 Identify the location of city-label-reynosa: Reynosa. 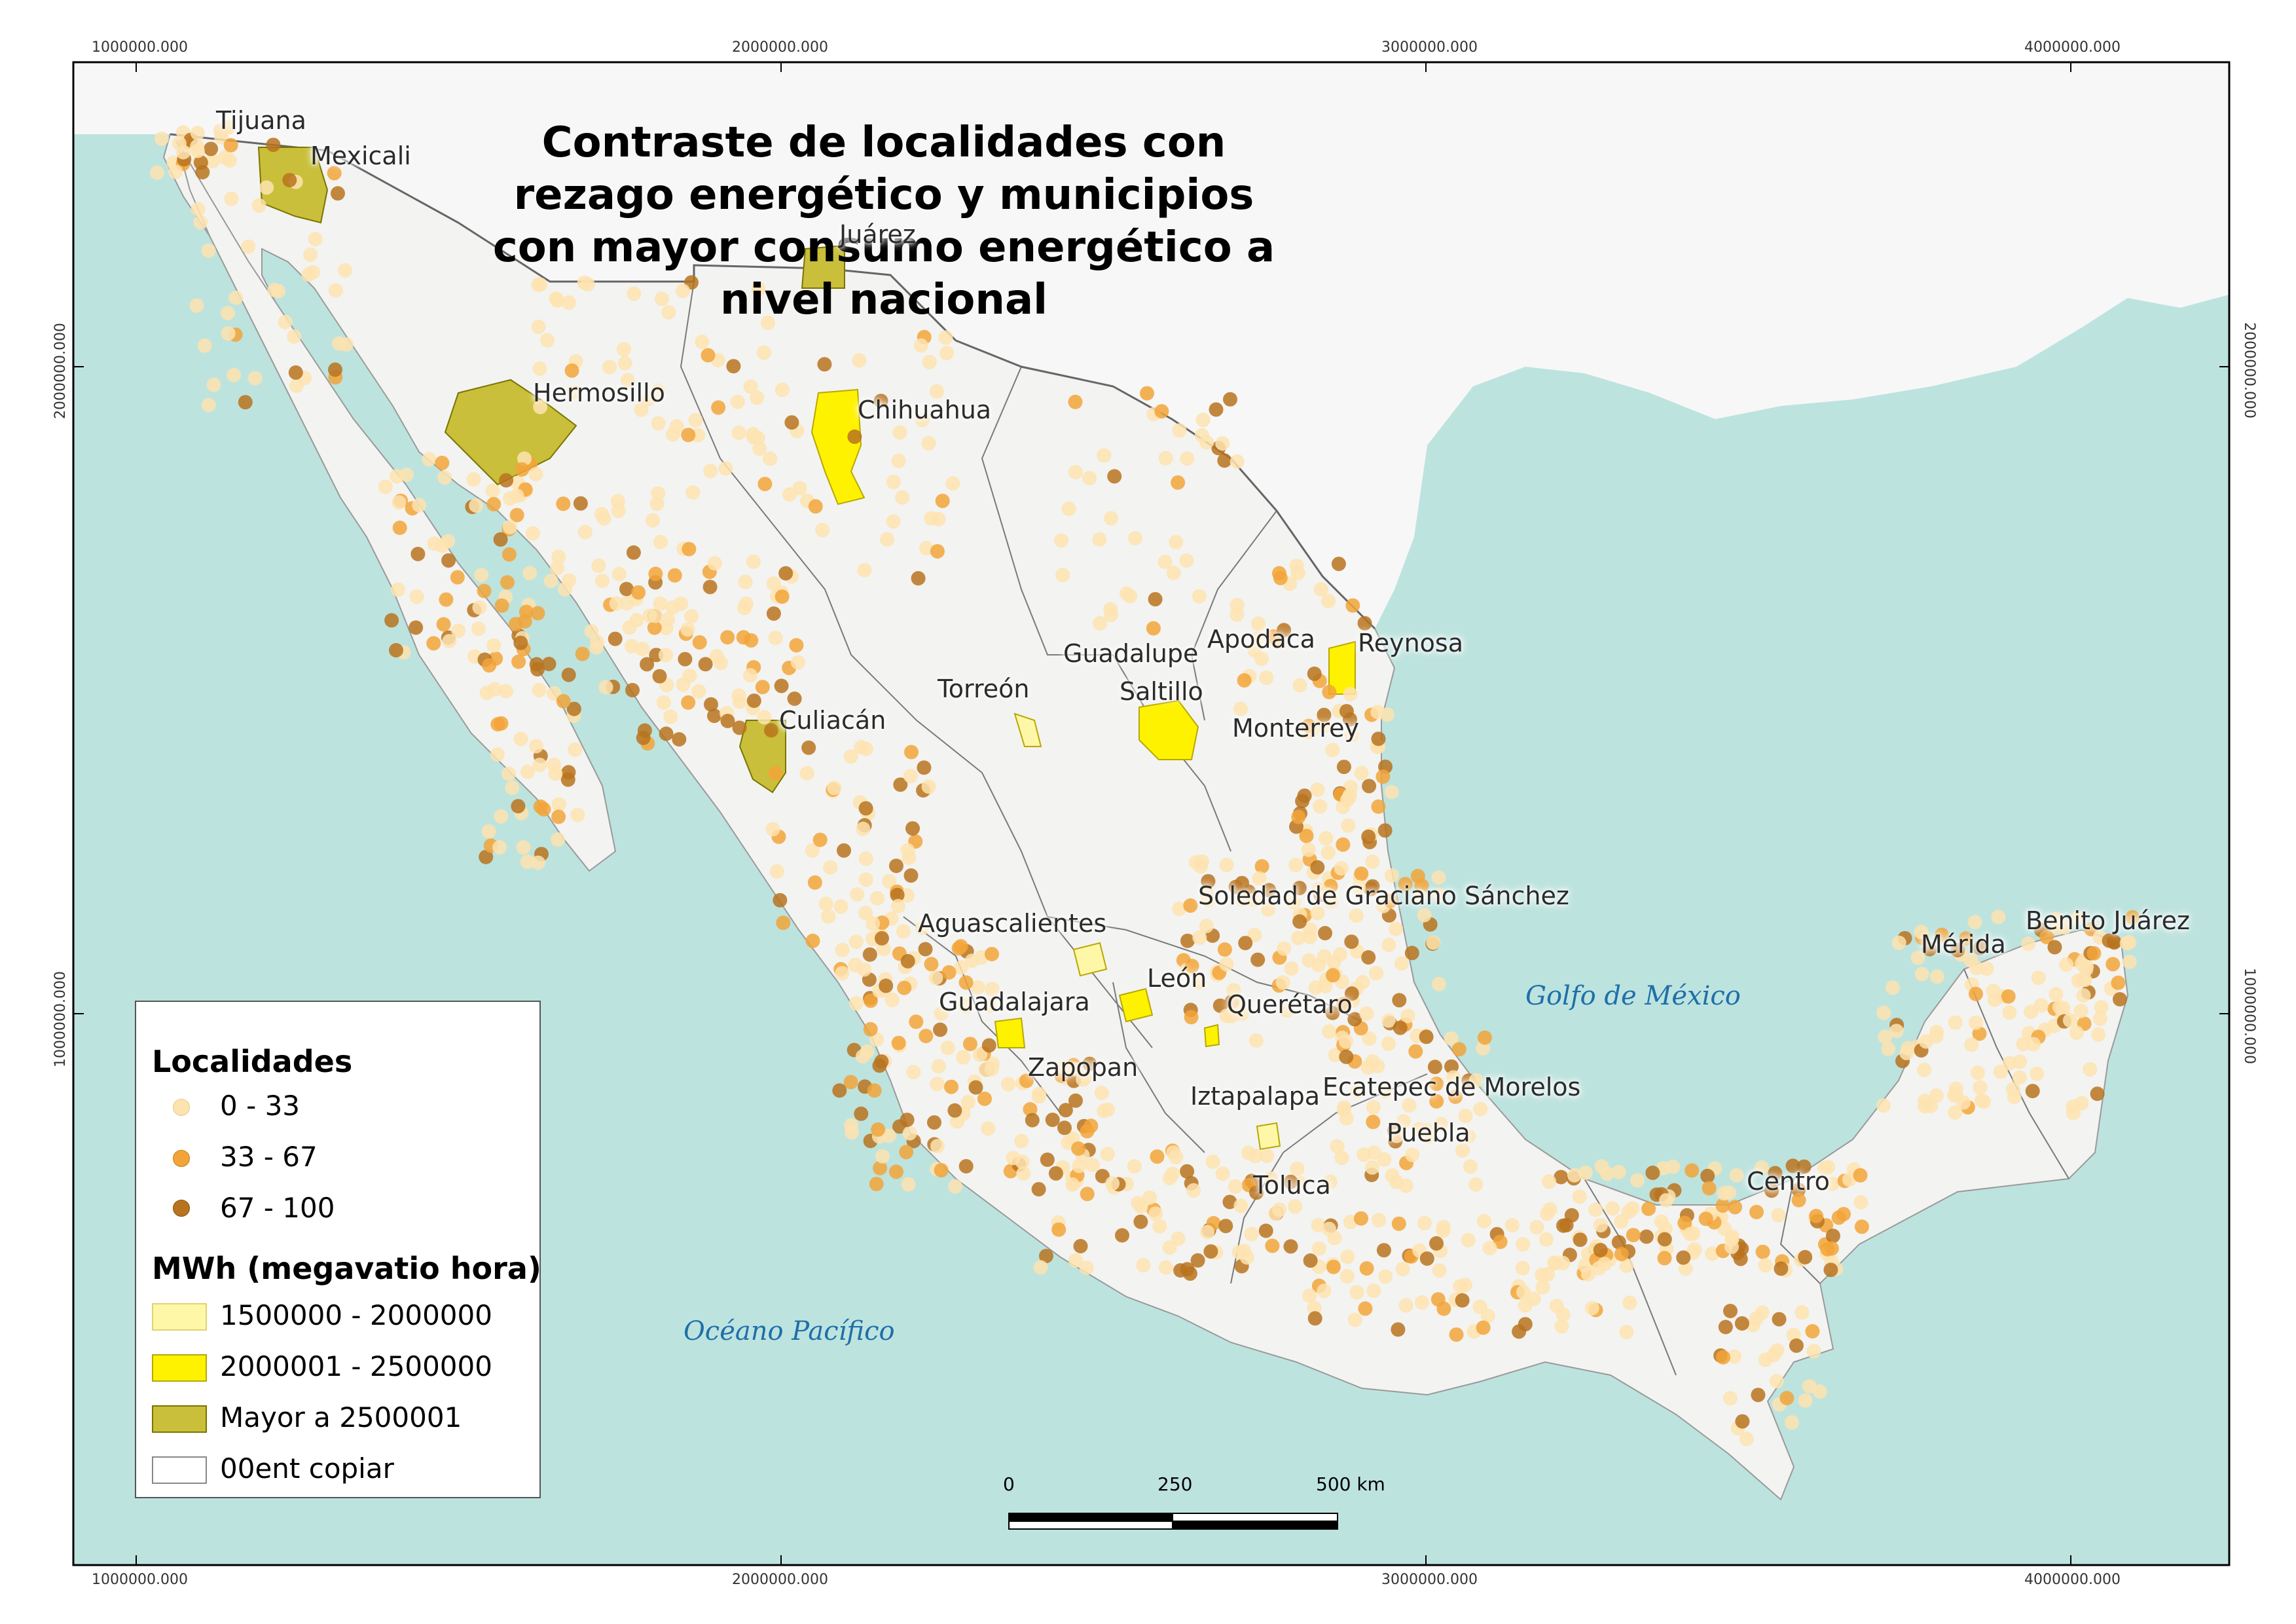
(1410, 643).